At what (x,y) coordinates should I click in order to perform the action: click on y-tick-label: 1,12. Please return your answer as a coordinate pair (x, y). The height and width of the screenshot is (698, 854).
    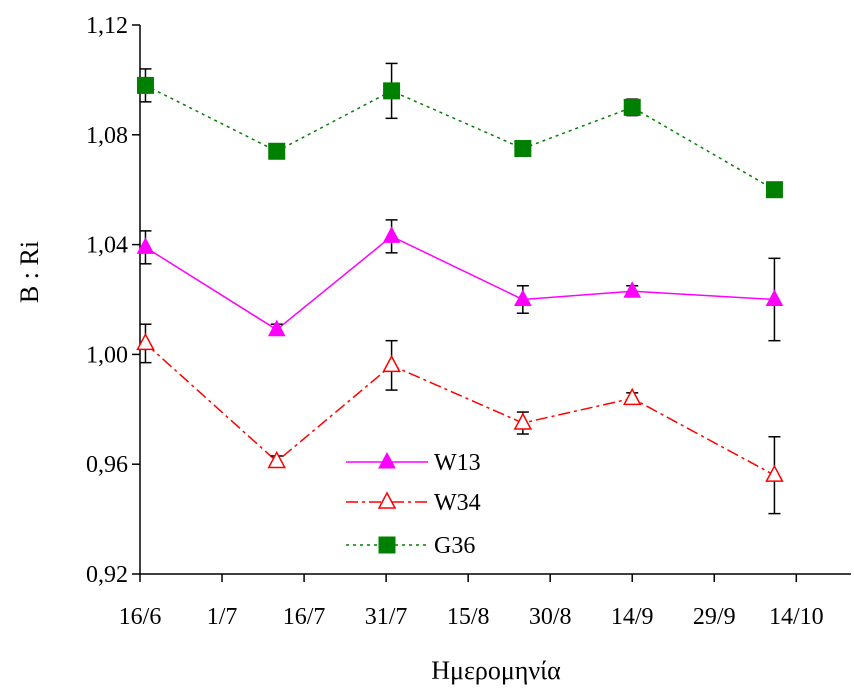
    Looking at the image, I should click on (107, 26).